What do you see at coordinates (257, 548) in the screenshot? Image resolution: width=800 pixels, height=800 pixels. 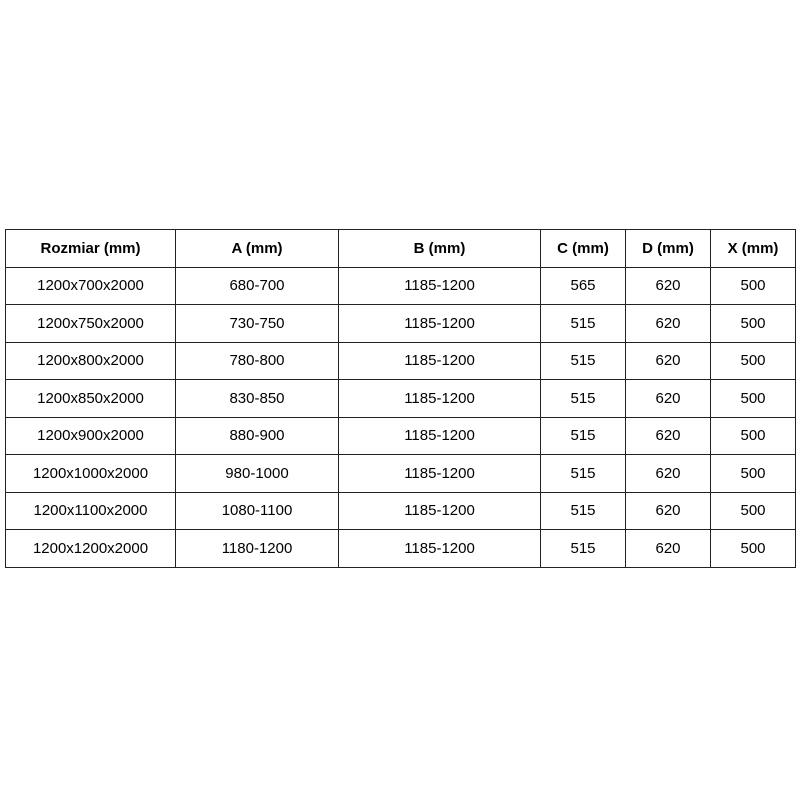 I see `table-cell: 1180-1200` at bounding box center [257, 548].